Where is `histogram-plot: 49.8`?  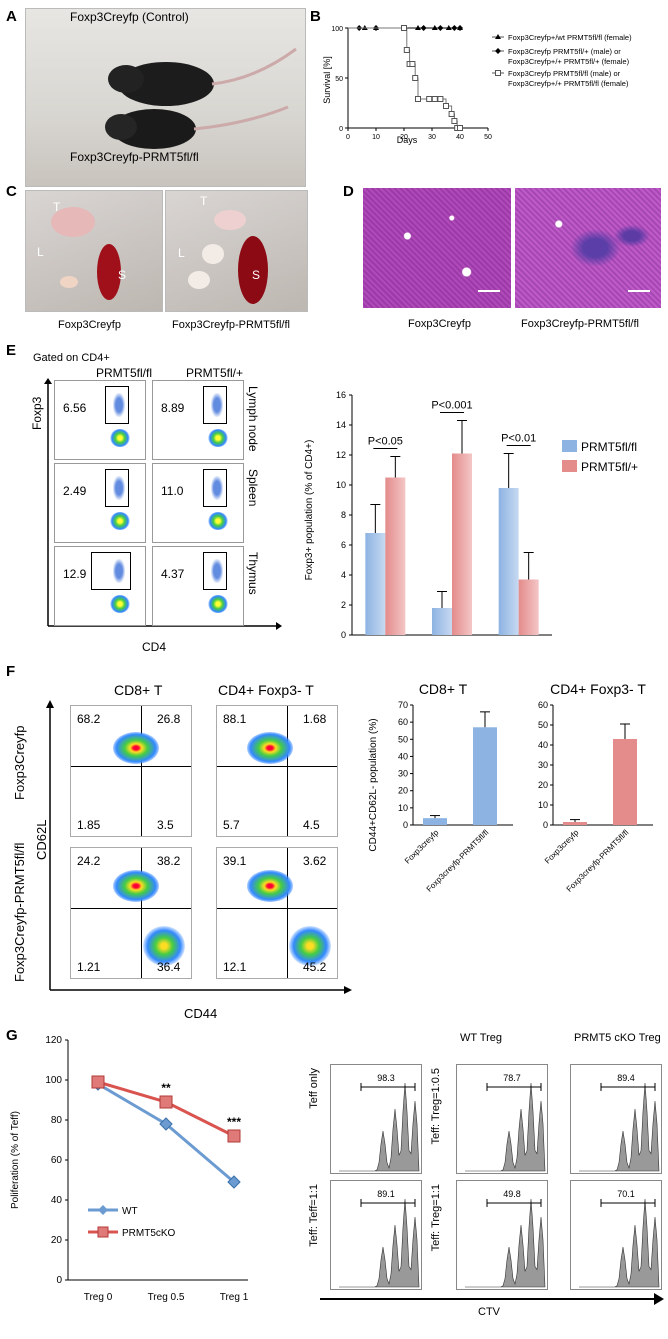 histogram-plot: 49.8 is located at coordinates (502, 1235).